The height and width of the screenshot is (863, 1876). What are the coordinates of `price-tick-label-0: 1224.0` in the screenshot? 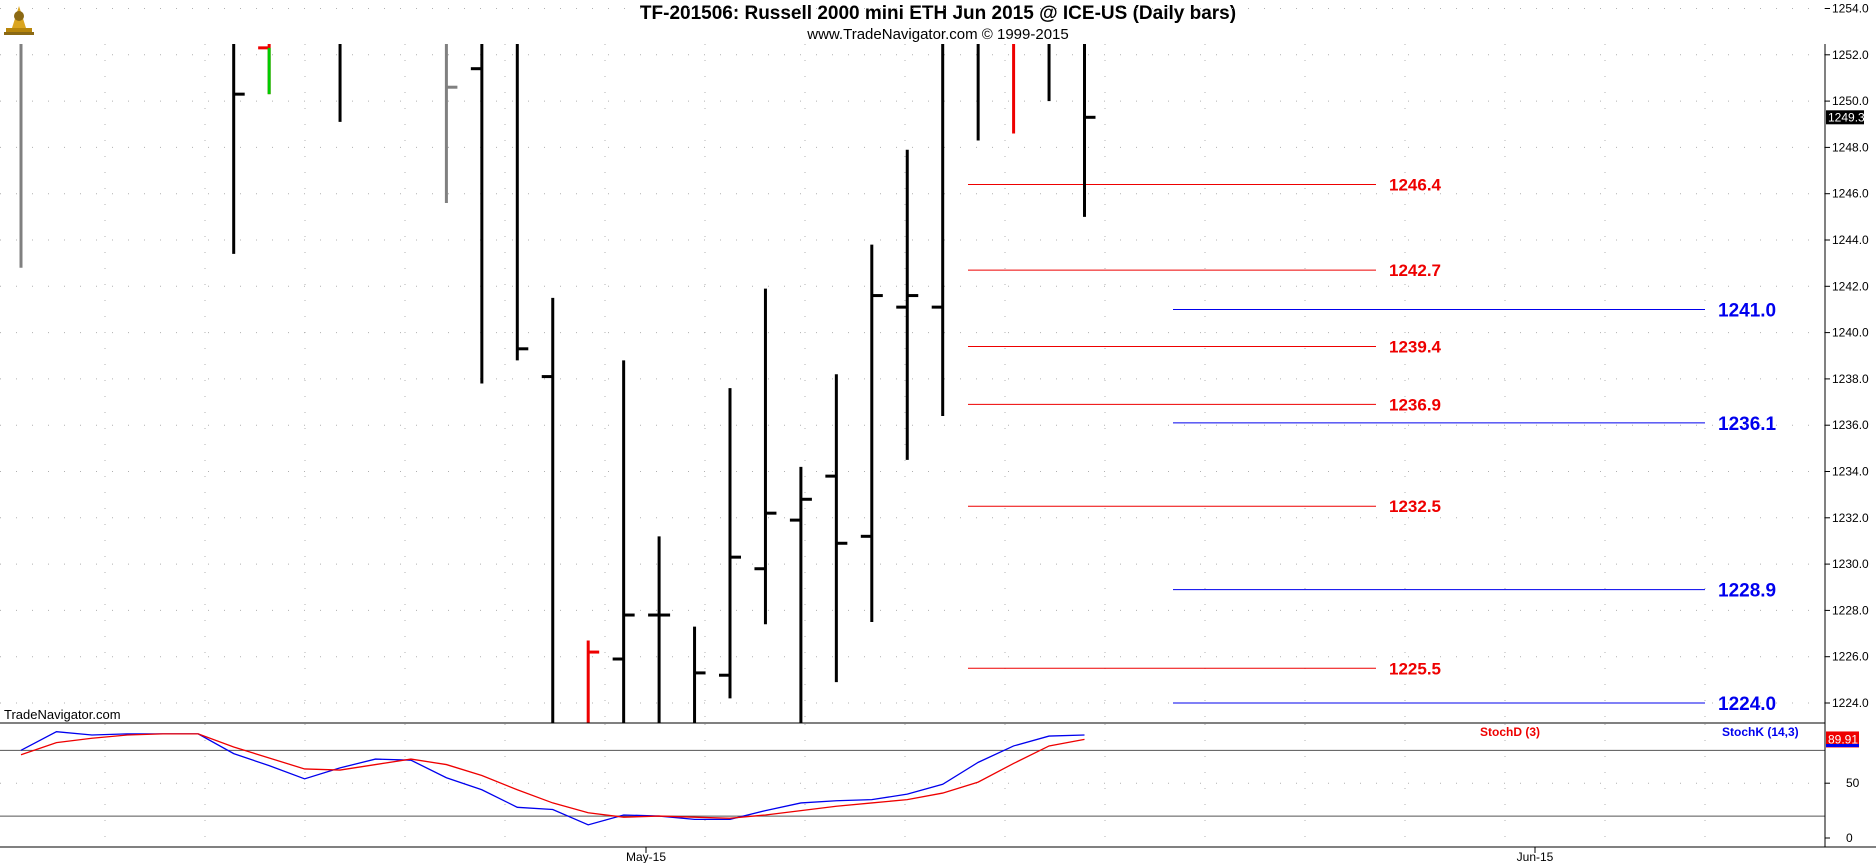 It's located at (1850, 703).